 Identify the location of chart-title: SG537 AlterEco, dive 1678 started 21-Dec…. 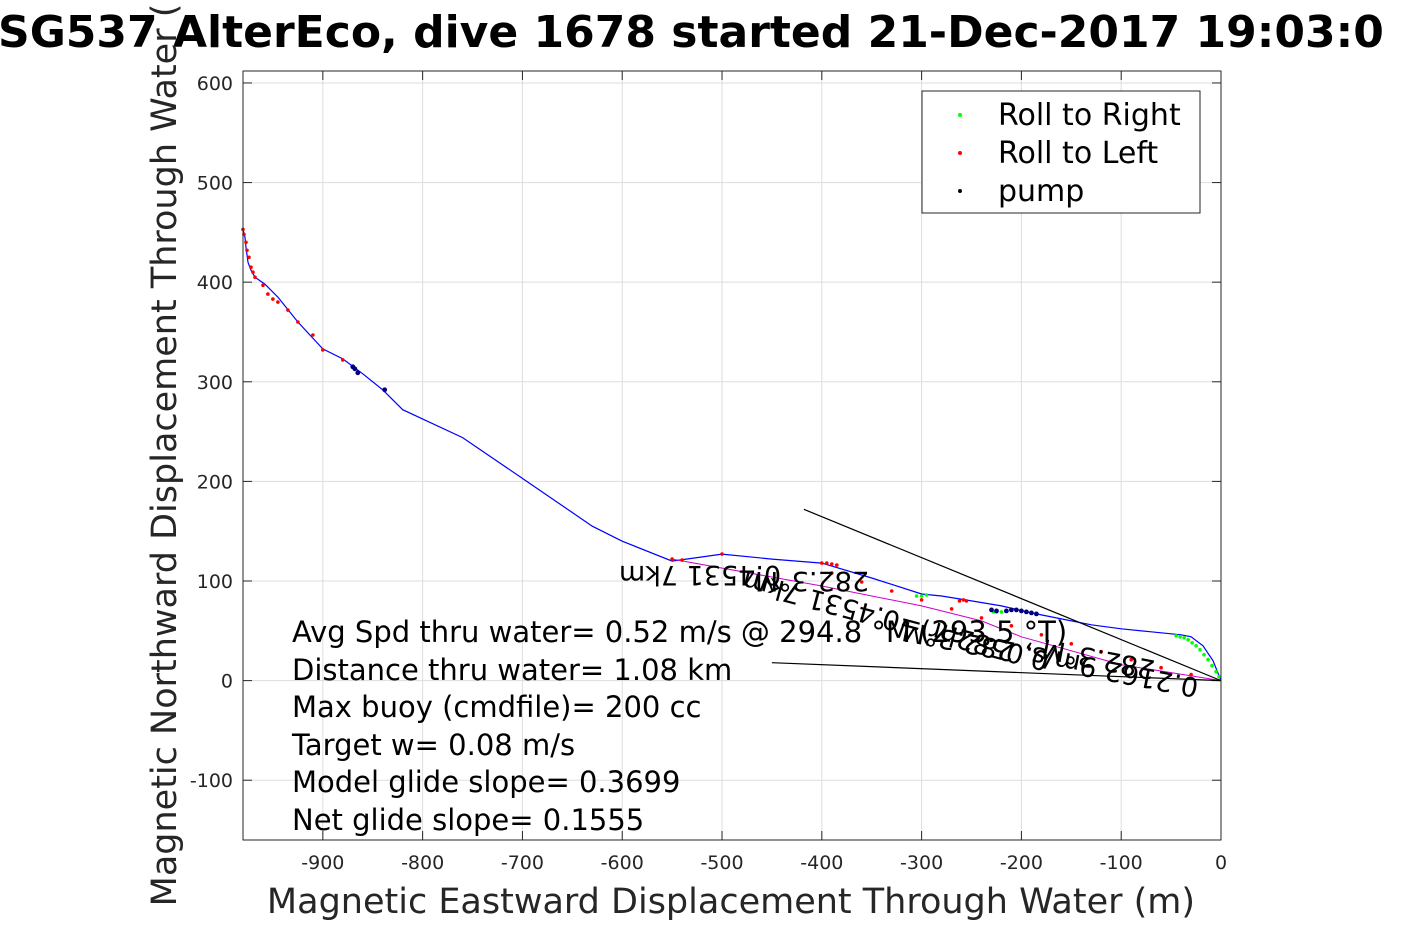
(692, 32).